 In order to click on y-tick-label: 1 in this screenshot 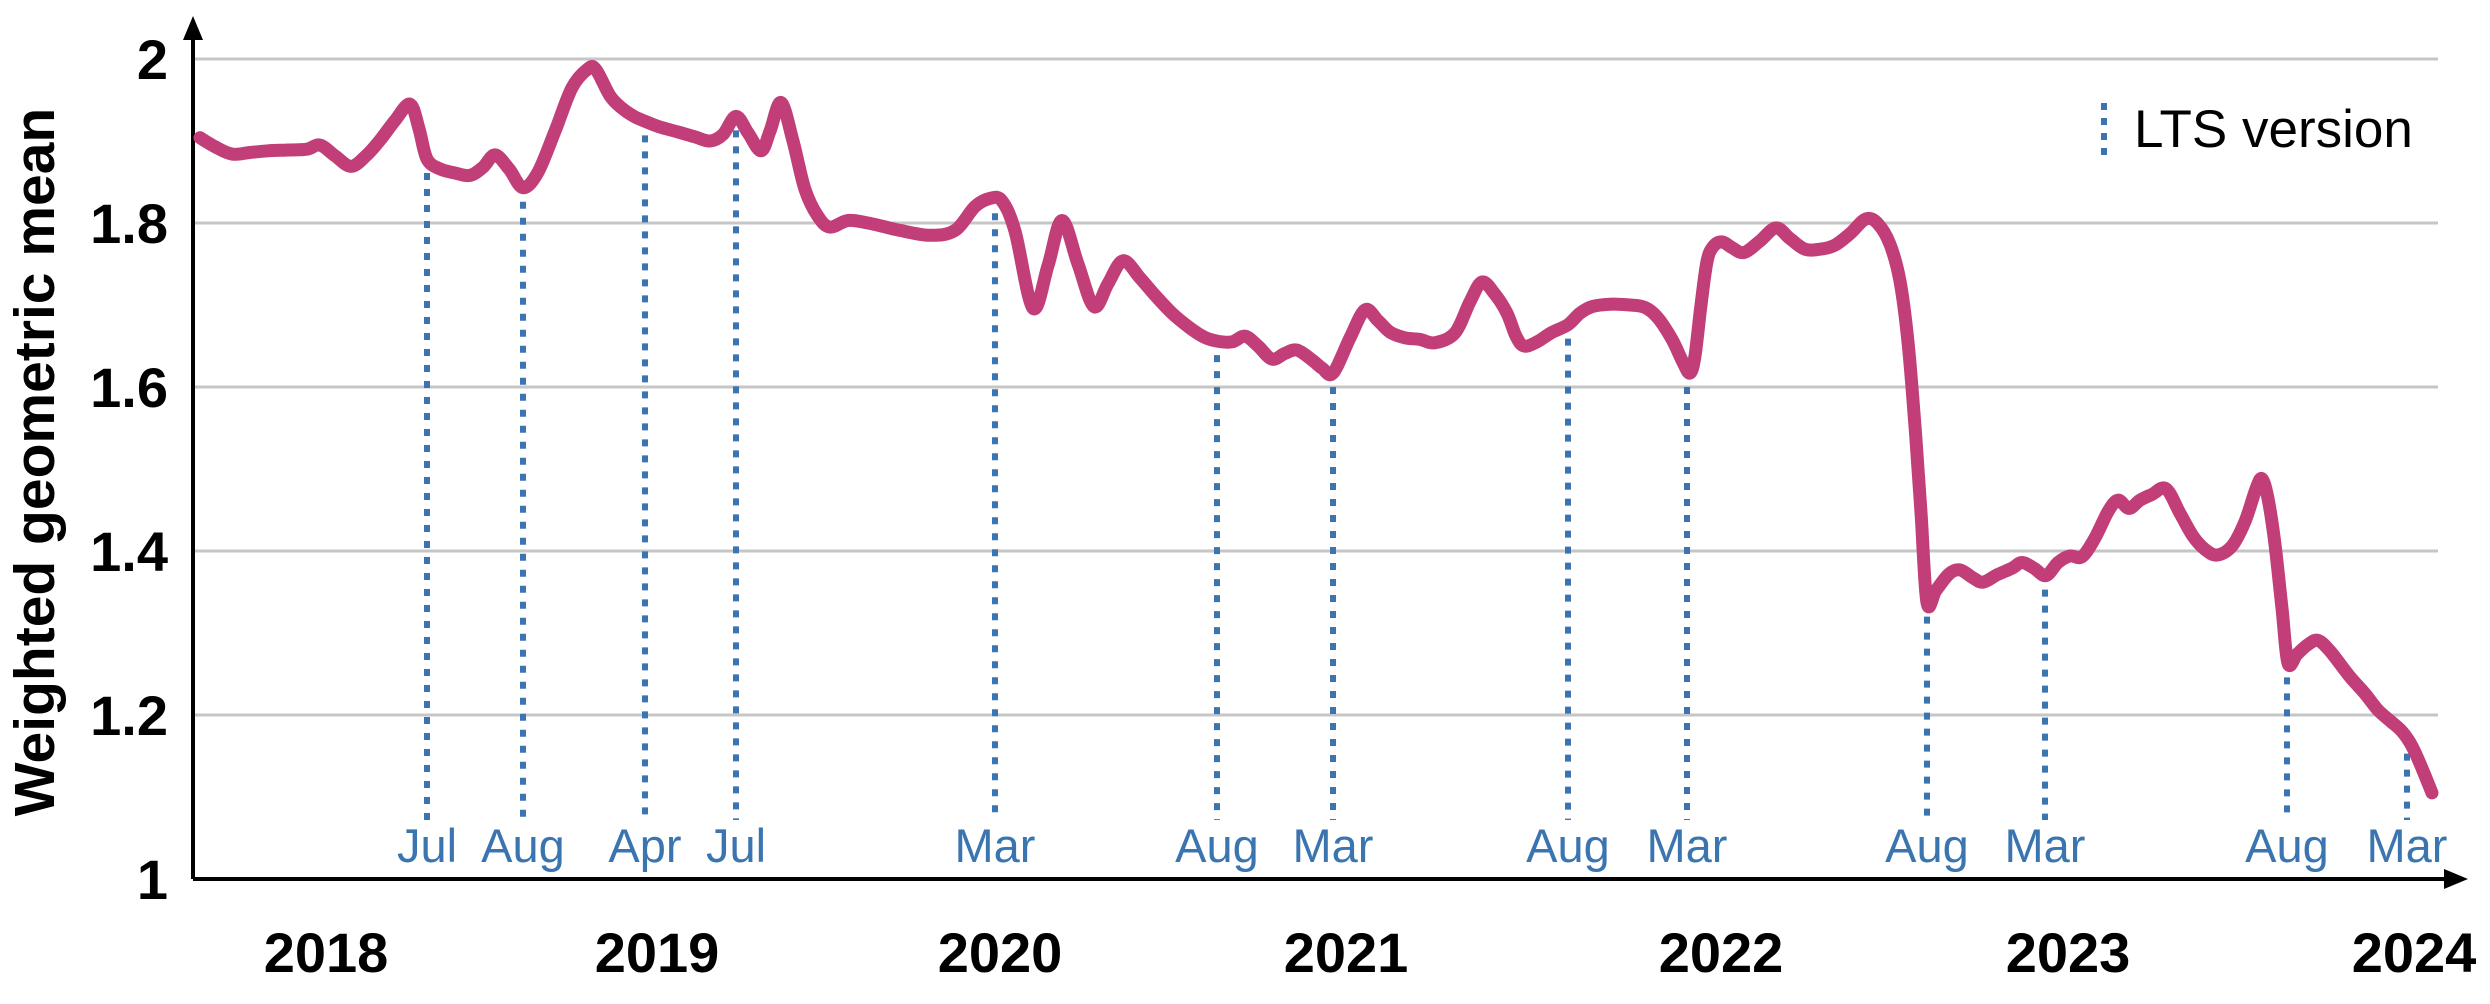, I will do `click(152, 879)`.